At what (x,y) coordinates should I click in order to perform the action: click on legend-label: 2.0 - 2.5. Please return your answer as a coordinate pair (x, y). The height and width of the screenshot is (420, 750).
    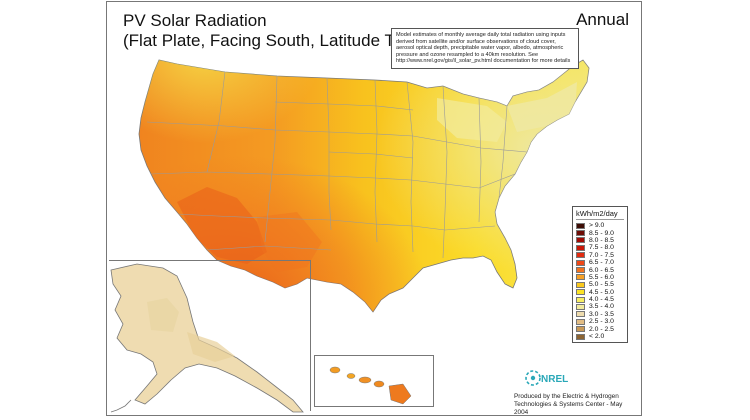
    Looking at the image, I should click on (601, 329).